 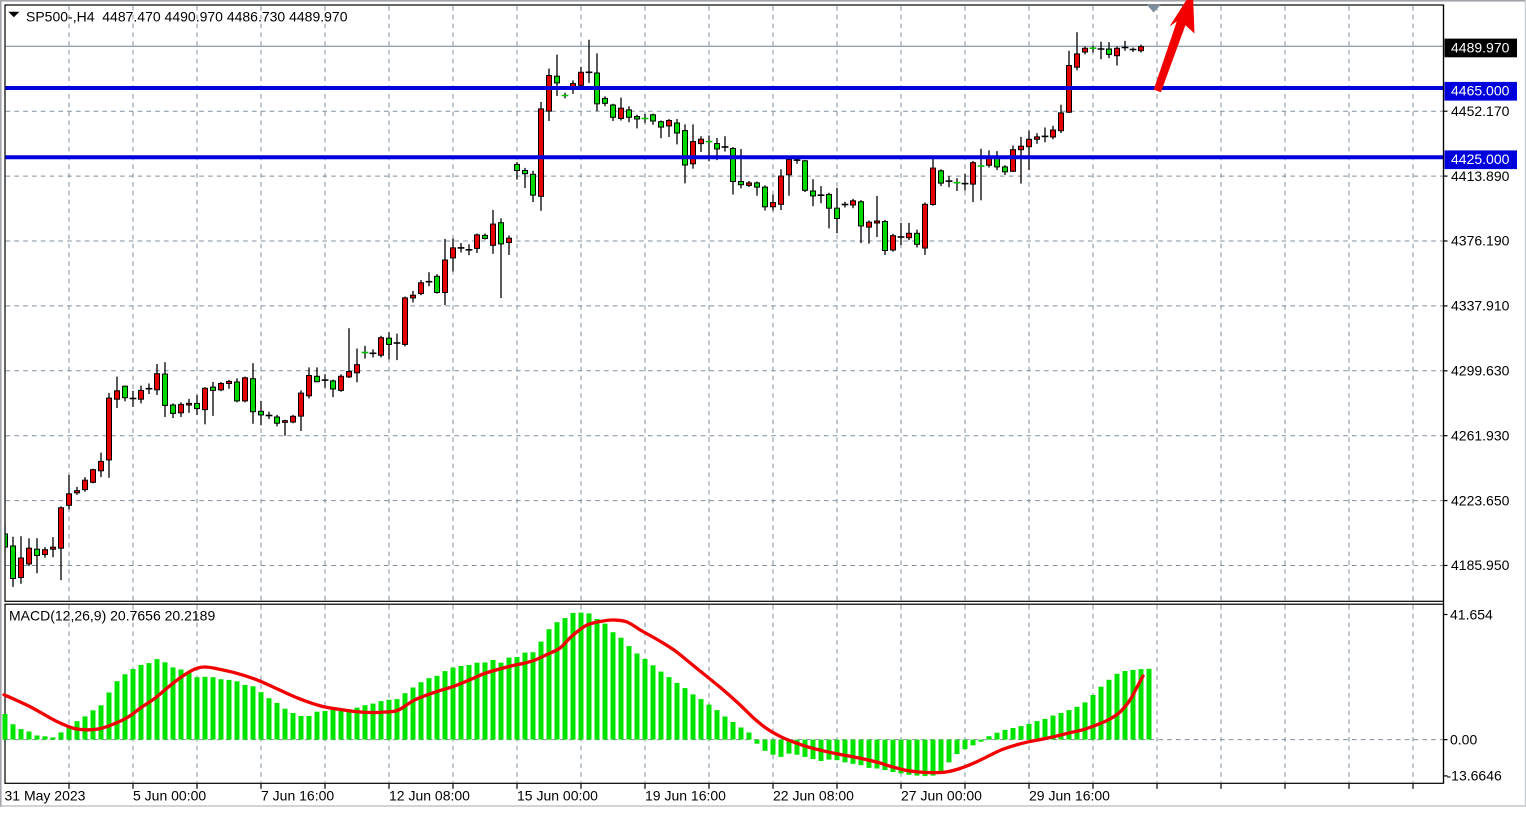 I want to click on svg-text: -13.6646, so click(x=1474, y=776).